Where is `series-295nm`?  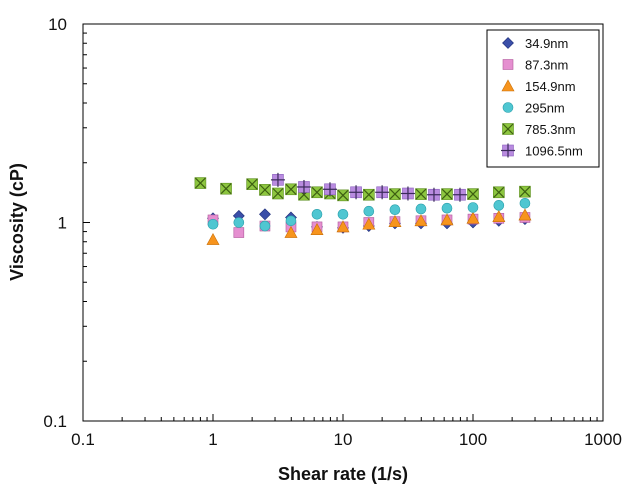
series-295nm is located at coordinates (369, 214).